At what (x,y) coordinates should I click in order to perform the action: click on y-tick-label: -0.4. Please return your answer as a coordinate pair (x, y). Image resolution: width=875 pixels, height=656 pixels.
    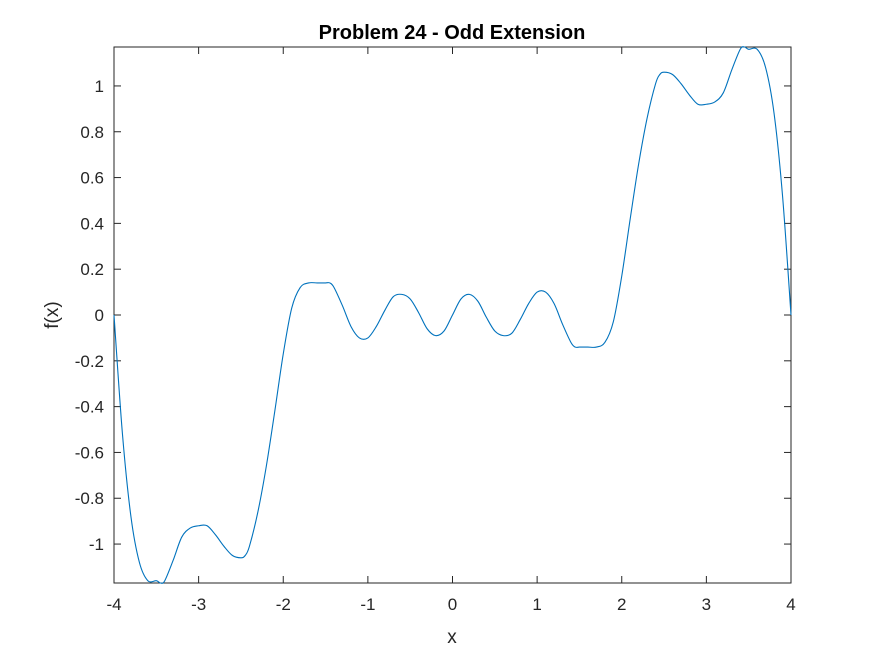
    Looking at the image, I should click on (89, 407).